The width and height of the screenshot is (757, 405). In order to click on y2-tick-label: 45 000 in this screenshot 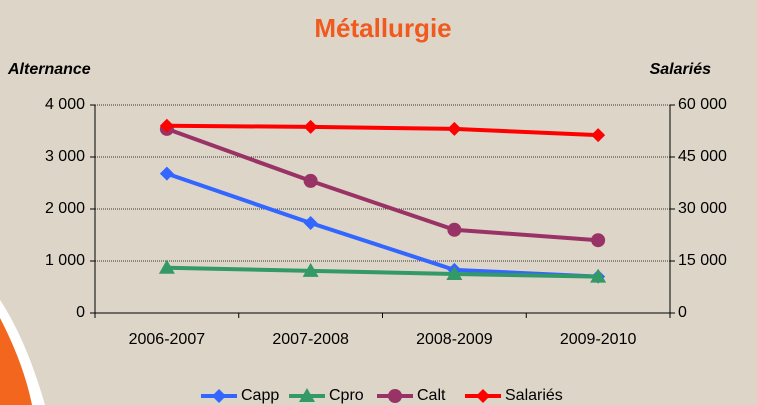, I will do `click(702, 156)`.